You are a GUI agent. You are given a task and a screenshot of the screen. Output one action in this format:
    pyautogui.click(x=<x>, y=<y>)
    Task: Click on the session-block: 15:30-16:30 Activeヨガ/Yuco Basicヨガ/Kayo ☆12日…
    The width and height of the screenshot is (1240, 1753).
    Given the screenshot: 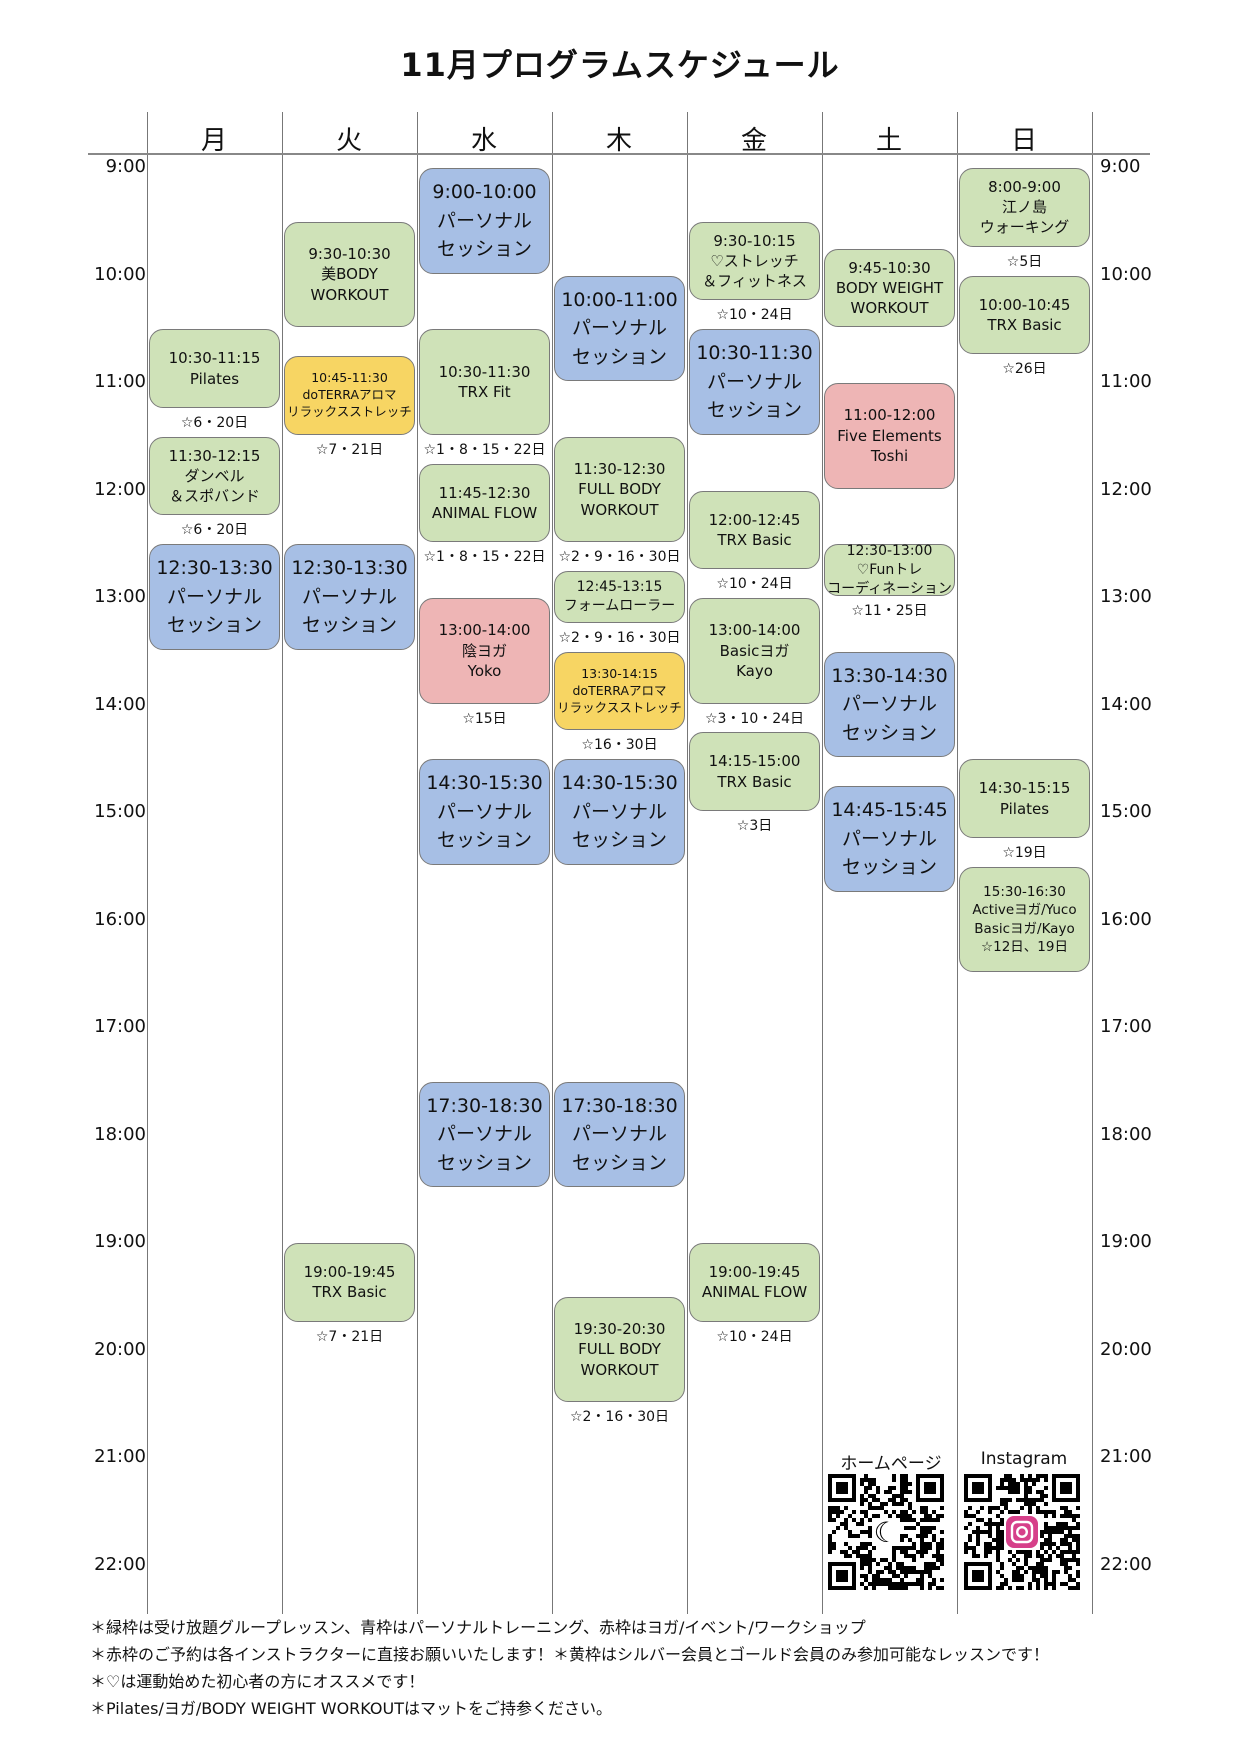 What is the action you would take?
    pyautogui.click(x=1024, y=919)
    